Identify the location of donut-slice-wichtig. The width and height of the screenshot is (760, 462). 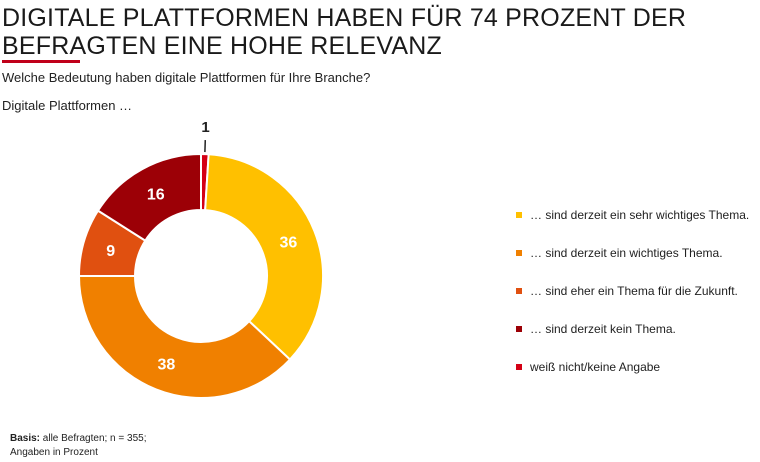
(184, 337).